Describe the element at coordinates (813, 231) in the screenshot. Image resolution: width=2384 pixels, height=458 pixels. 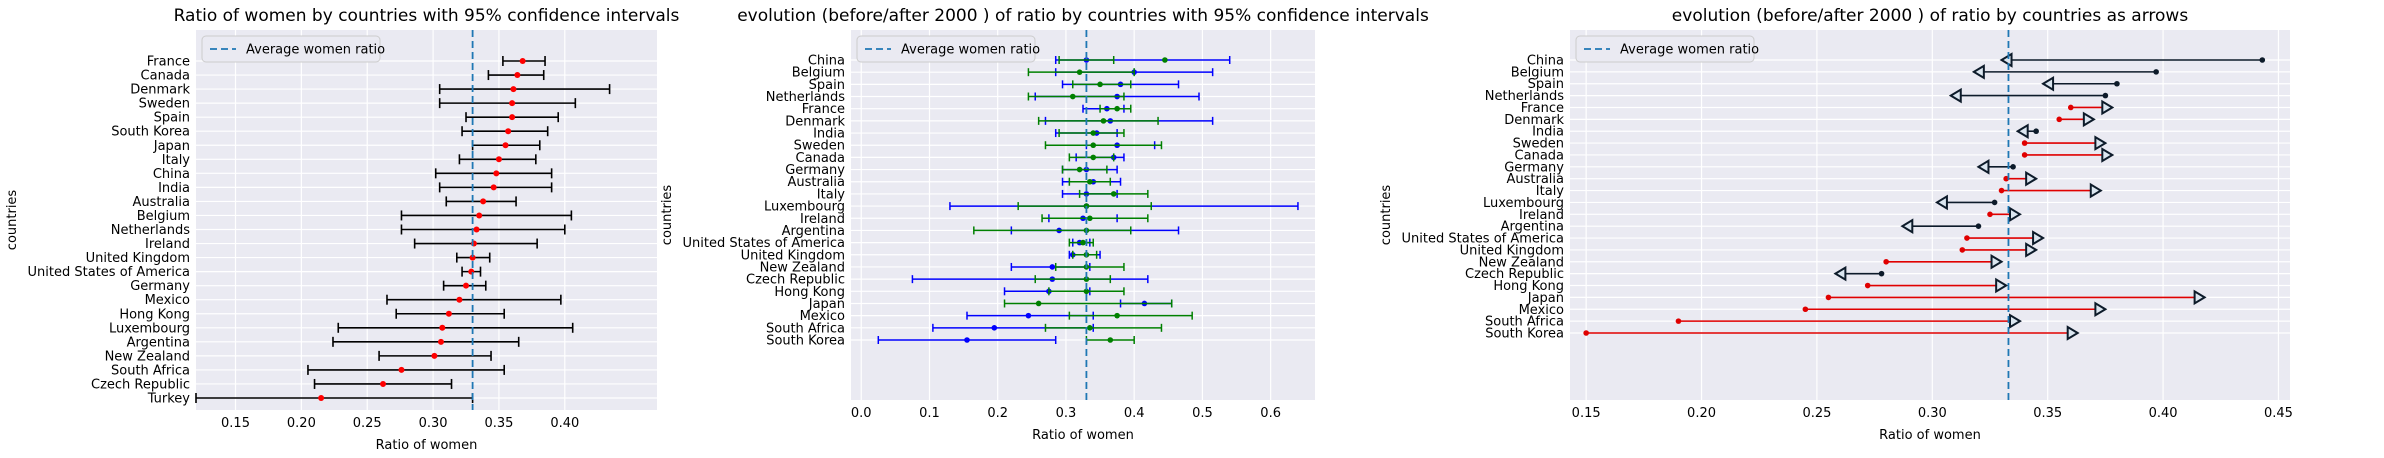
I see `y-tick-label: Argentina` at that location.